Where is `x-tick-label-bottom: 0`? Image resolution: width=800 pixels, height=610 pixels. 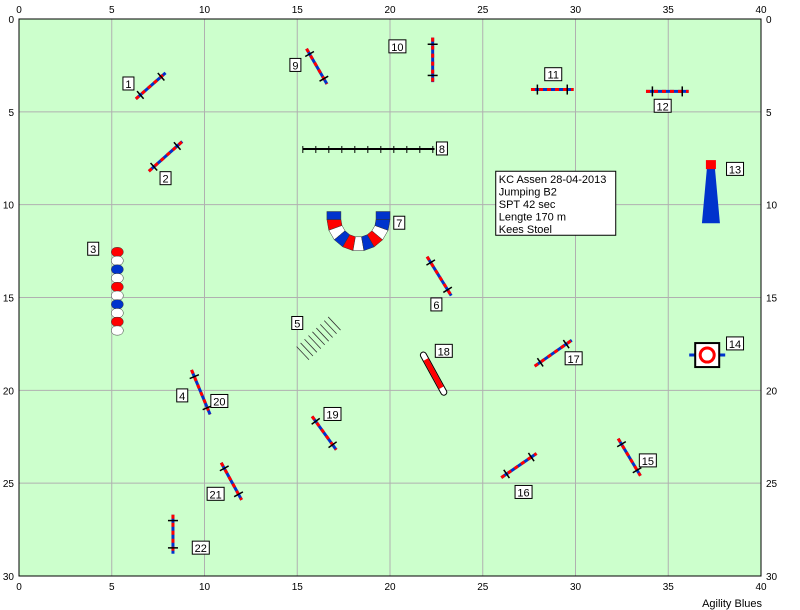
x-tick-label-bottom: 0 is located at coordinates (19, 587).